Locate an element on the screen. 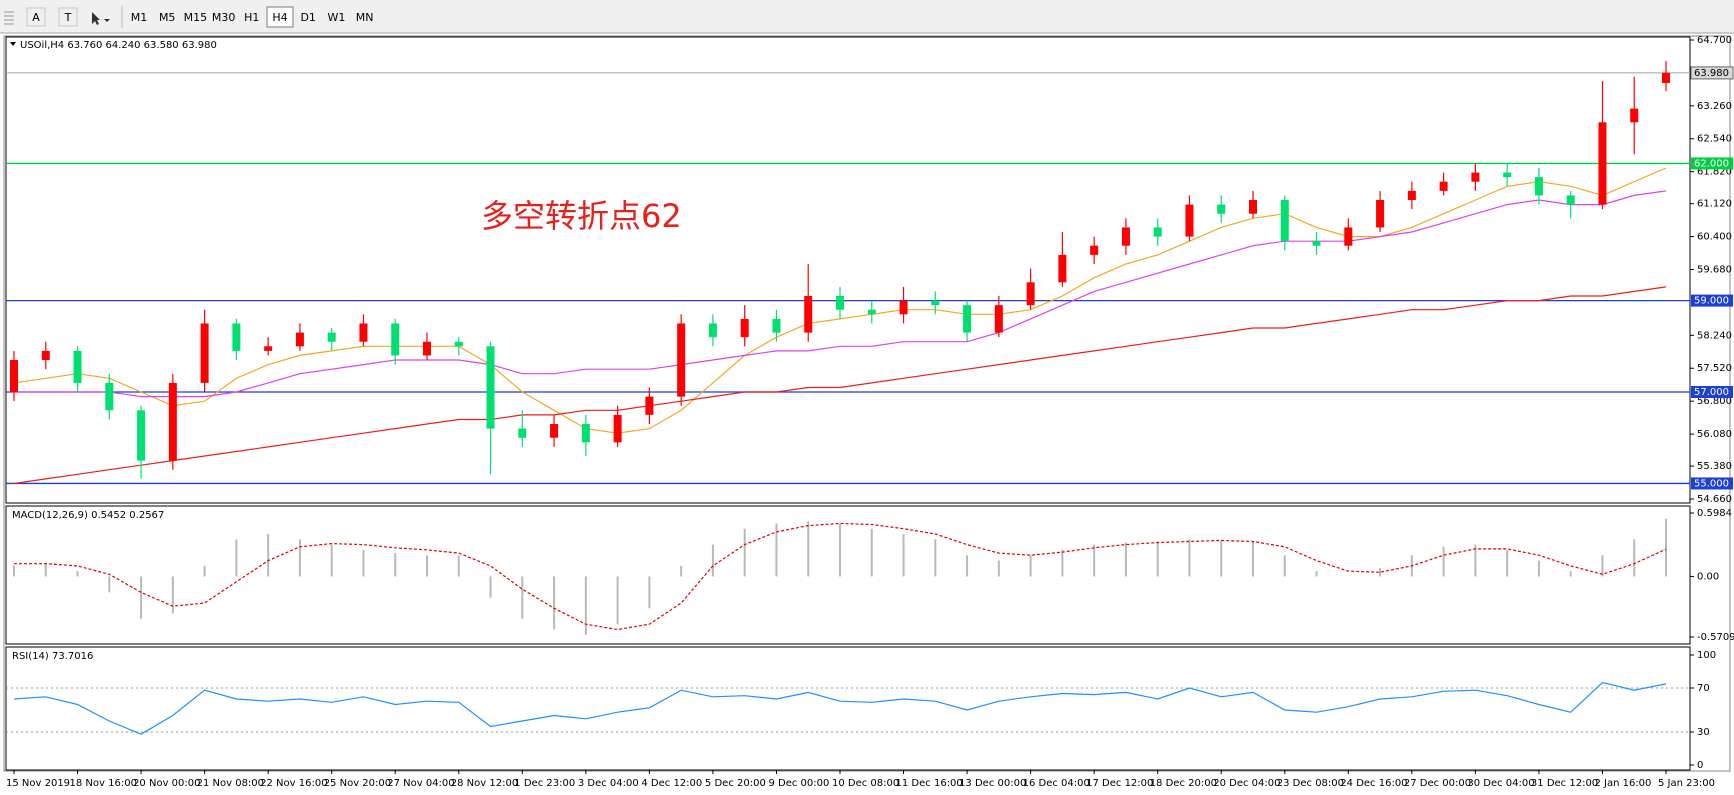 The width and height of the screenshot is (1734, 795). y-tick-label: 0.5984 is located at coordinates (1714, 513).